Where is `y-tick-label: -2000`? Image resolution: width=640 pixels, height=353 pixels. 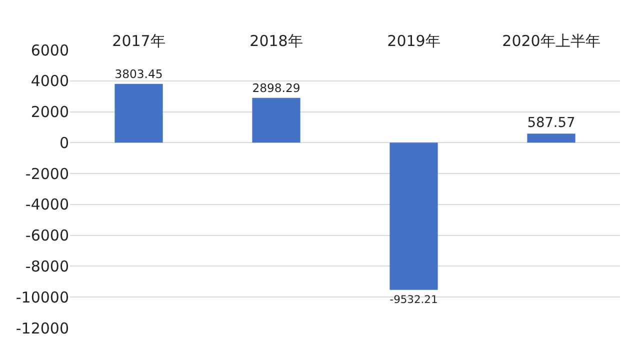 y-tick-label: -2000 is located at coordinates (47, 173).